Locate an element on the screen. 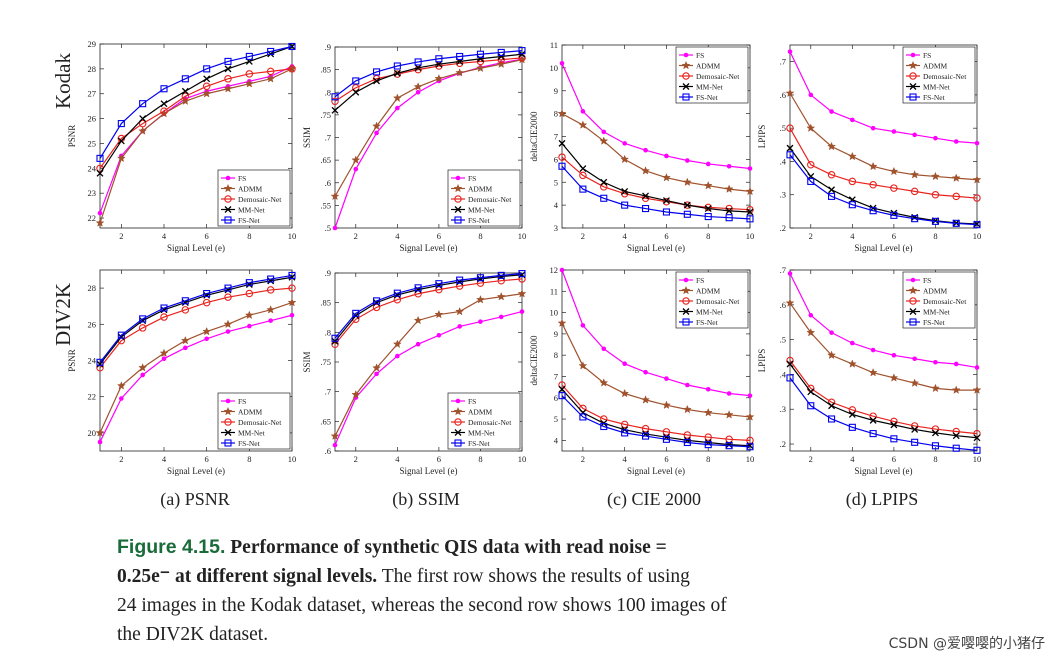 The height and width of the screenshot is (664, 1059). x-tick-label: 8 is located at coordinates (249, 236).